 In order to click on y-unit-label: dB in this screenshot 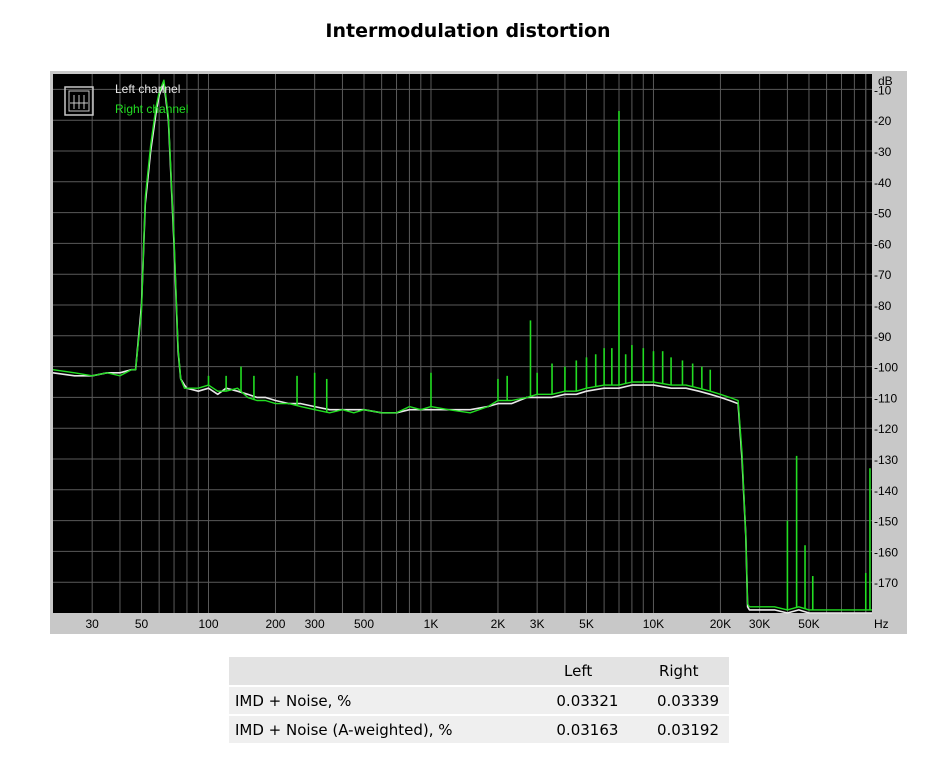, I will do `click(885, 81)`.